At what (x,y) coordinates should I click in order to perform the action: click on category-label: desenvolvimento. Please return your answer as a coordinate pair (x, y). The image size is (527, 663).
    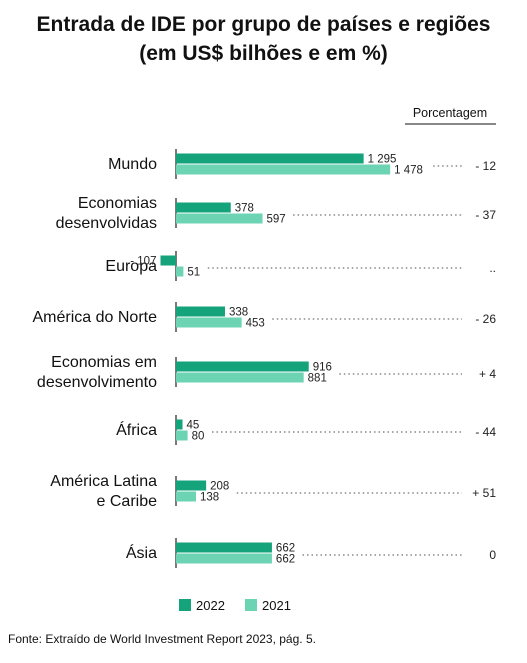
    Looking at the image, I should click on (97, 382).